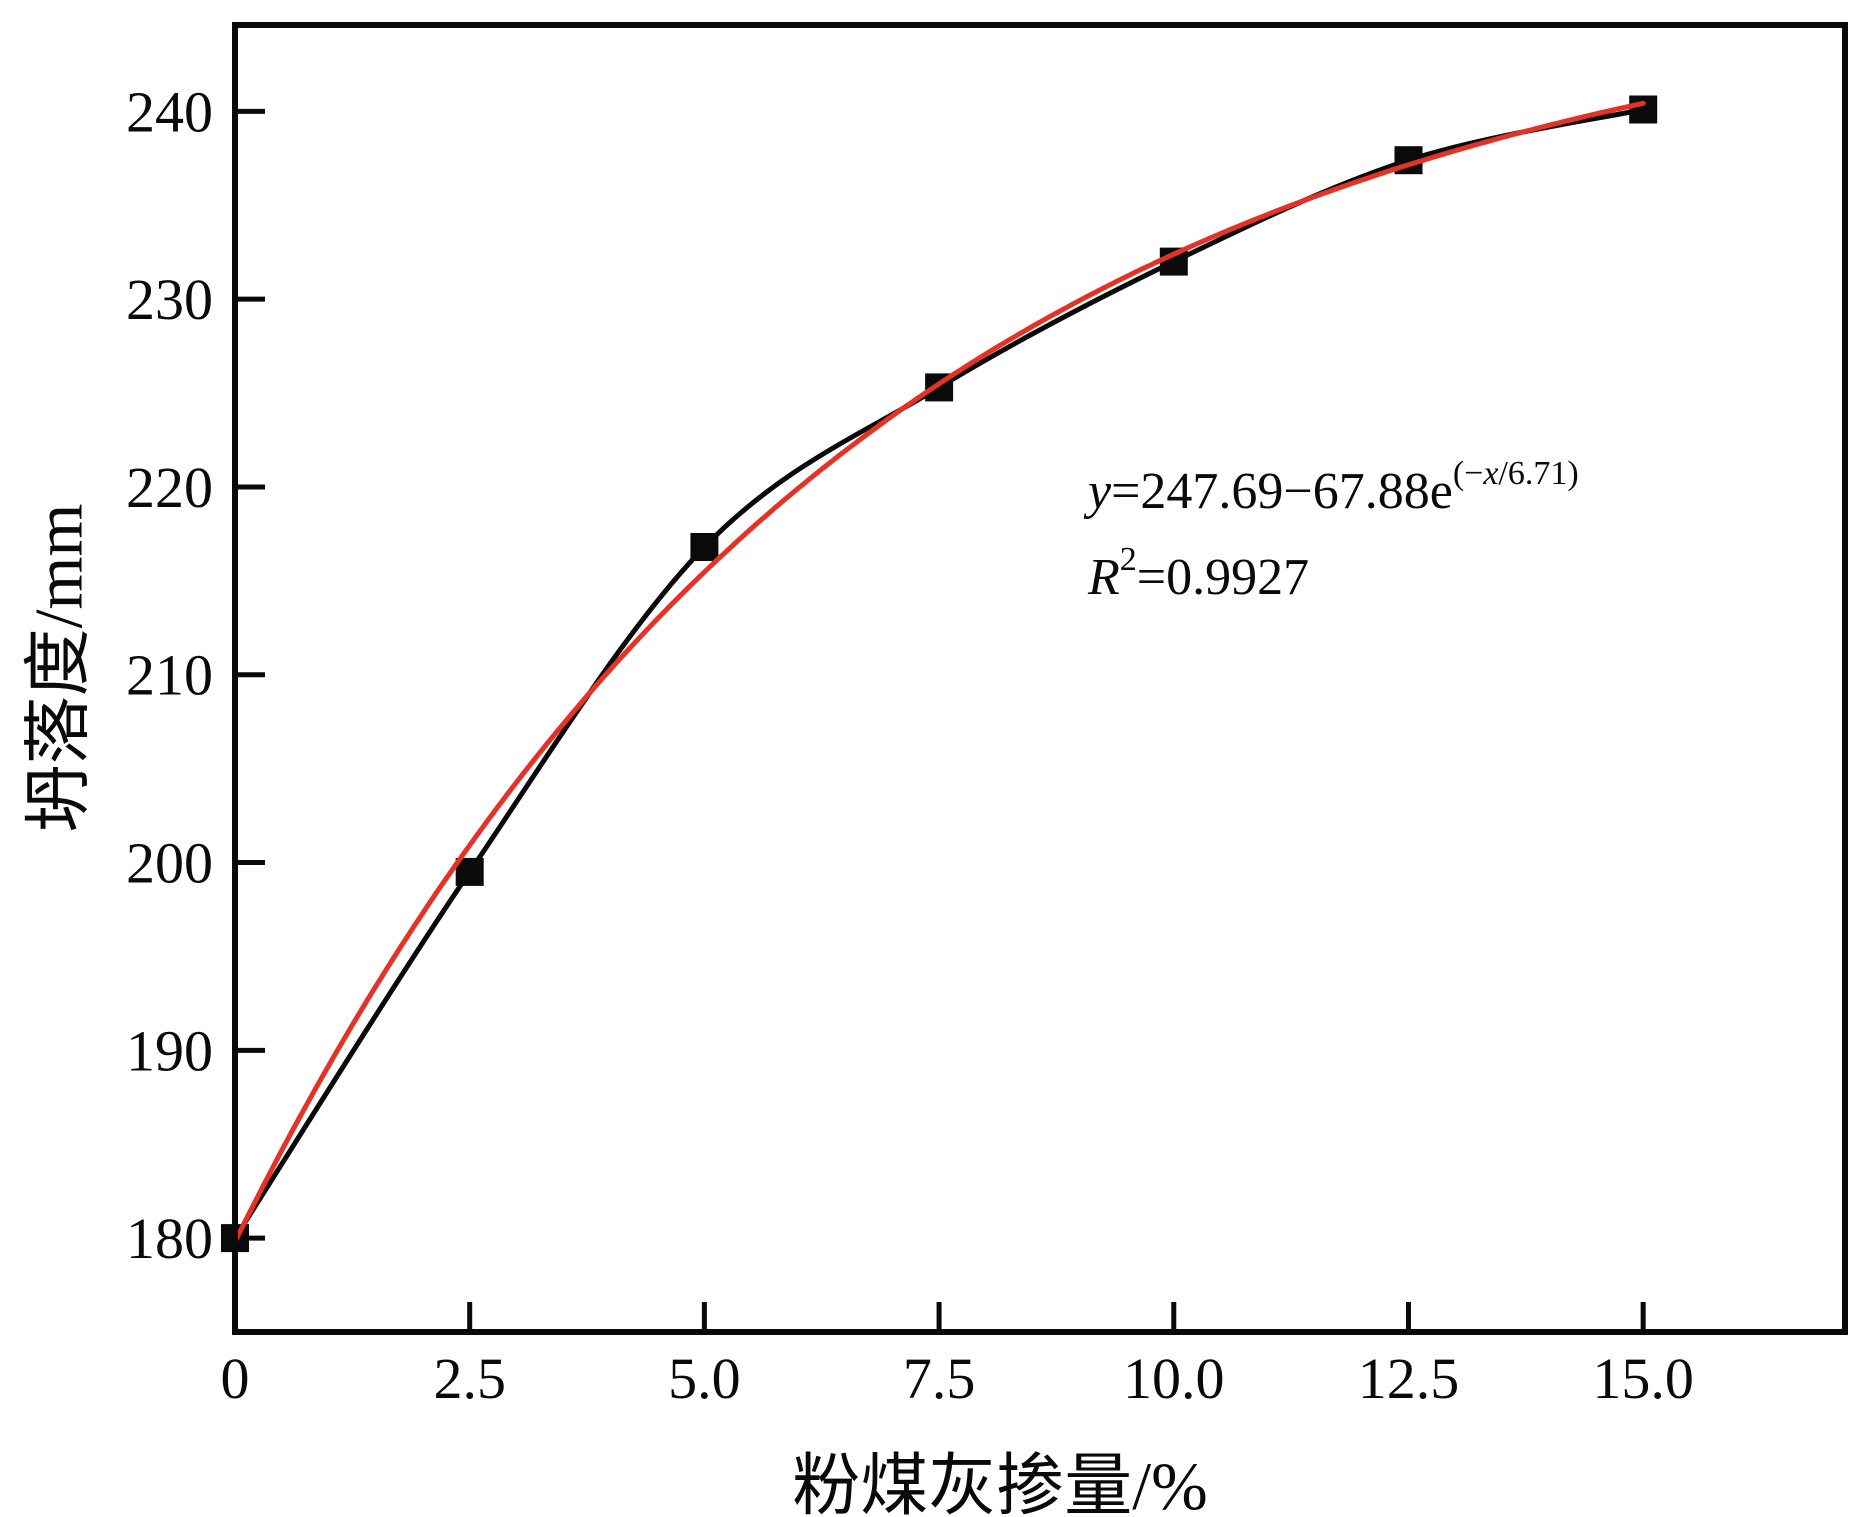  Describe the element at coordinates (1174, 1378) in the screenshot. I see `x-tick-label: 10.0` at that location.